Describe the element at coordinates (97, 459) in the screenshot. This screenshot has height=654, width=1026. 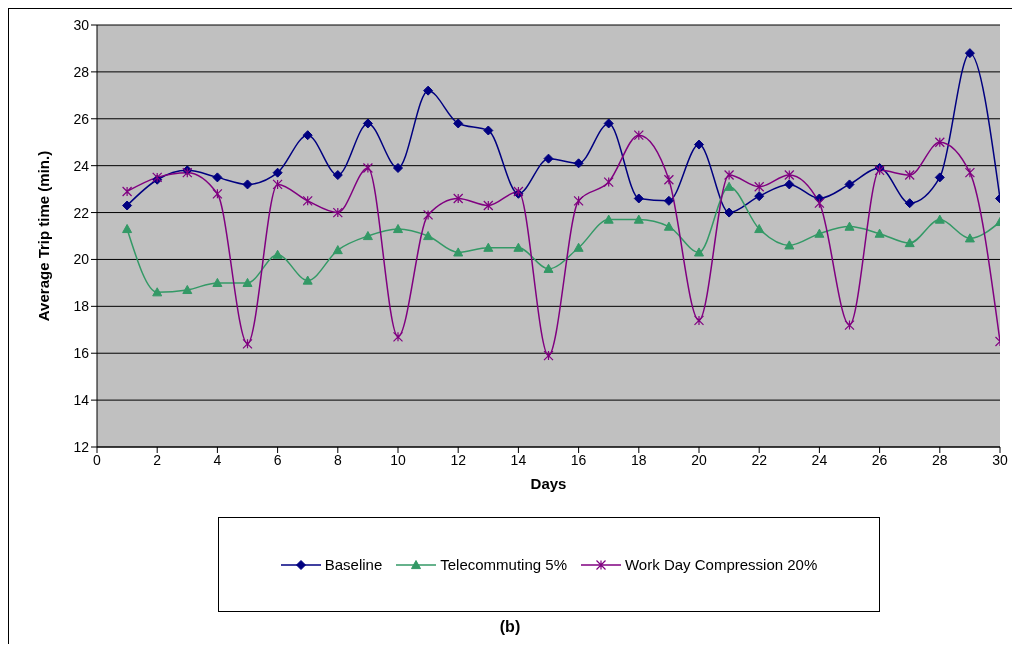
I see `x-tick-label: 0` at that location.